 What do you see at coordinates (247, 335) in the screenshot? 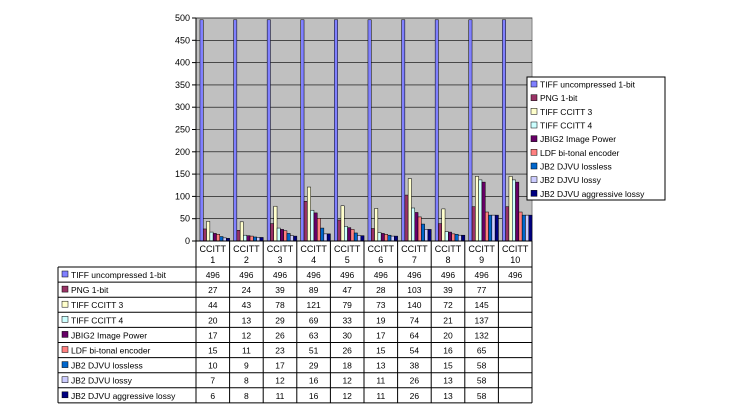
I see `table-cell: 12` at bounding box center [247, 335].